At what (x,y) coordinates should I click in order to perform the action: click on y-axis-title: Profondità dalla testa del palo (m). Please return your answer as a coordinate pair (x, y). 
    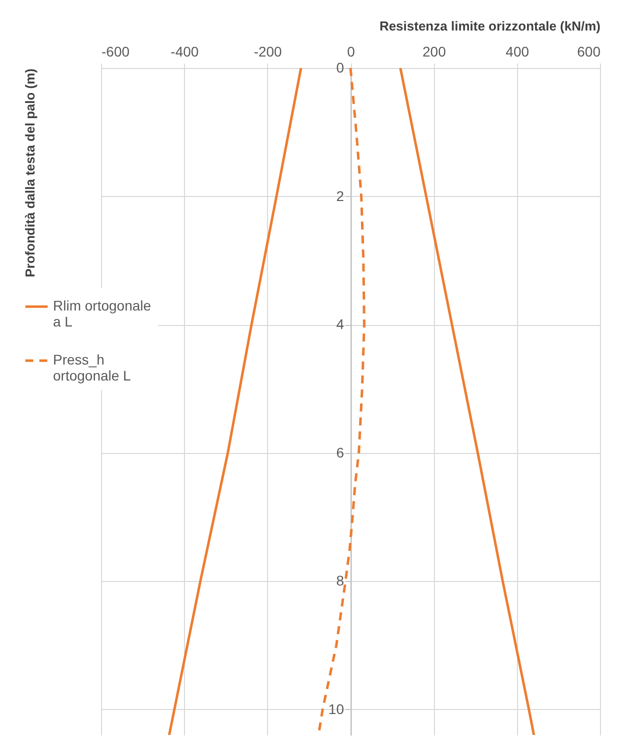
    Looking at the image, I should click on (30, 173).